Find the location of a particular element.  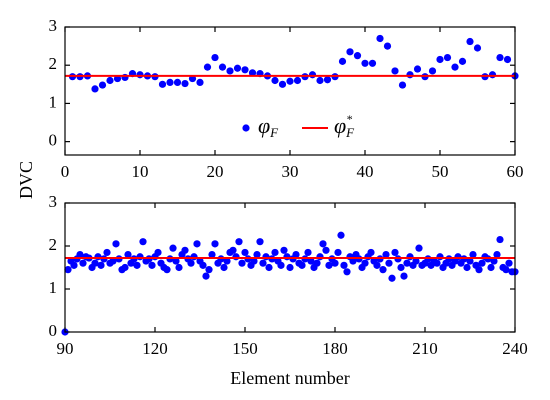

y-tick-label: 0 is located at coordinates (53, 330).